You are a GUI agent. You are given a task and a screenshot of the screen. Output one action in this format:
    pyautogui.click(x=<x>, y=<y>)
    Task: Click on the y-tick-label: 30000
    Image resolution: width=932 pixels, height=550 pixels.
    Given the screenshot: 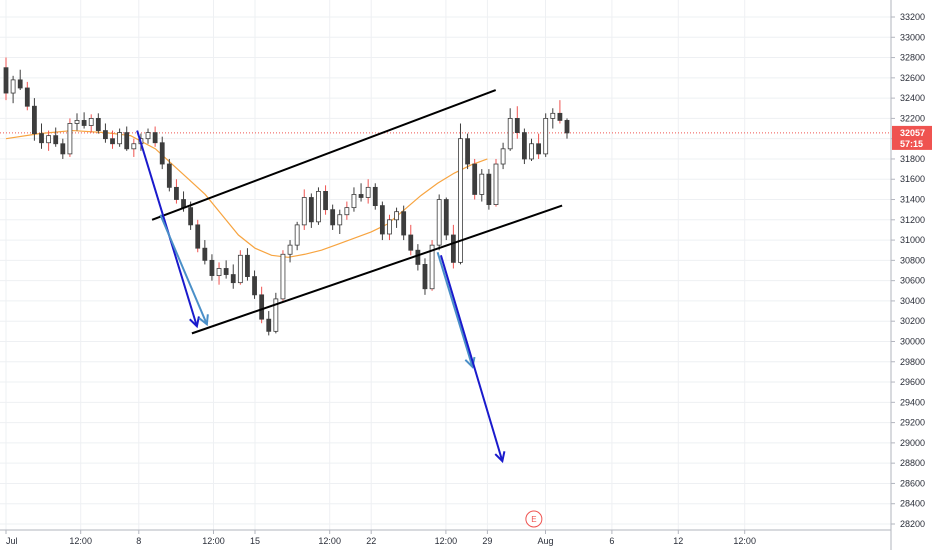 What is the action you would take?
    pyautogui.click(x=912, y=341)
    